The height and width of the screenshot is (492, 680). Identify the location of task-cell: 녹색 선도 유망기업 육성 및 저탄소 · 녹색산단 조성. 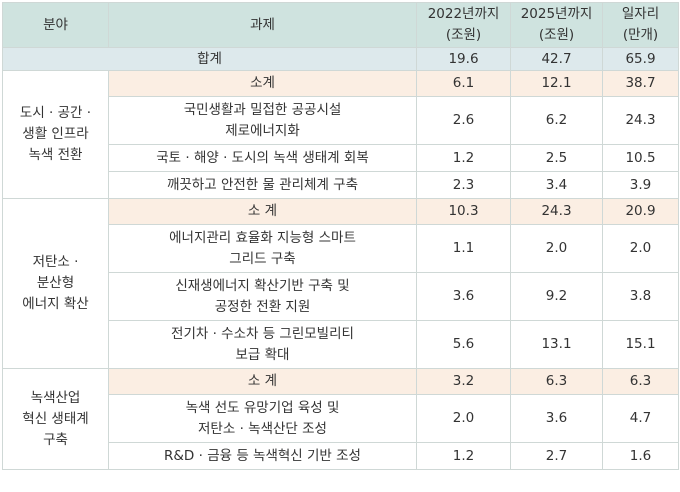
(262, 418).